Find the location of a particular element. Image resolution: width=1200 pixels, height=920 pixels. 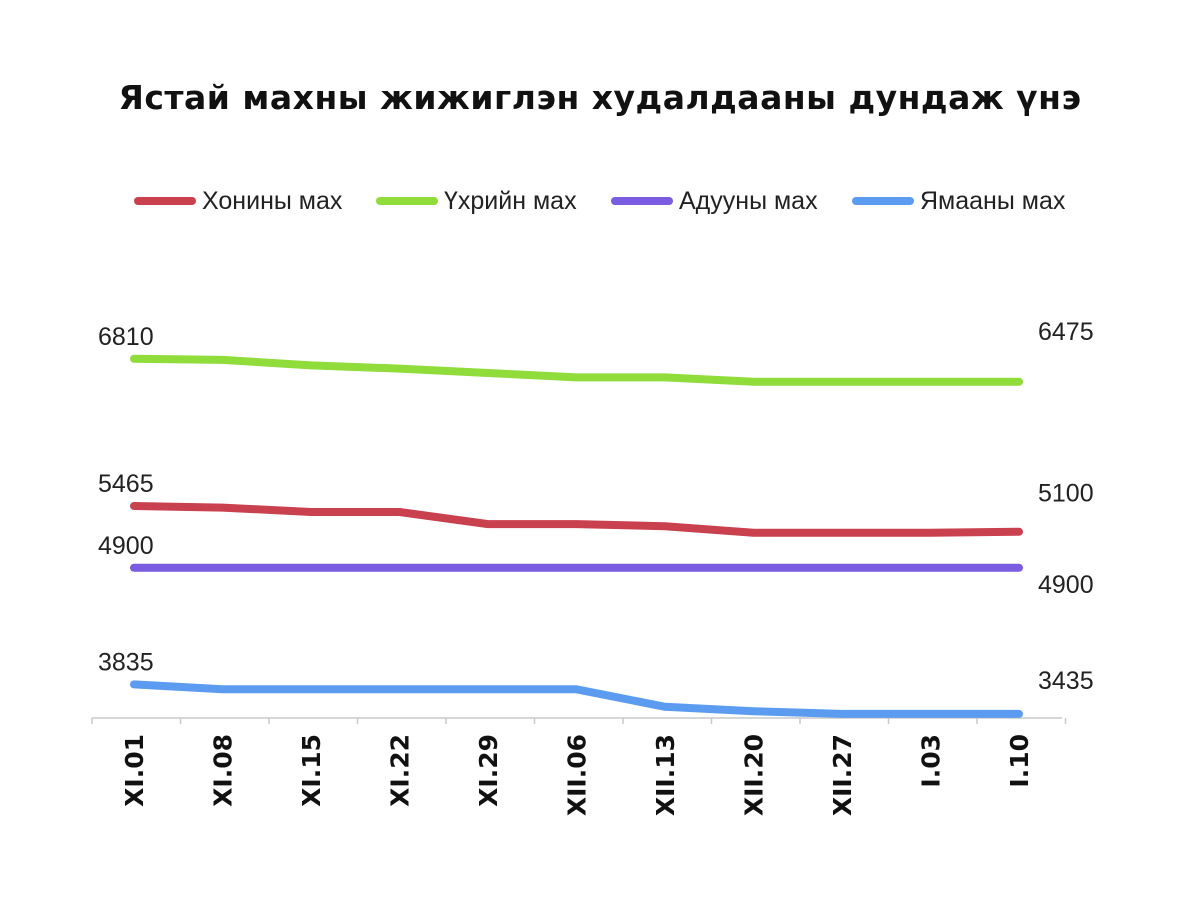

legend-swatch-goat is located at coordinates (883, 201).